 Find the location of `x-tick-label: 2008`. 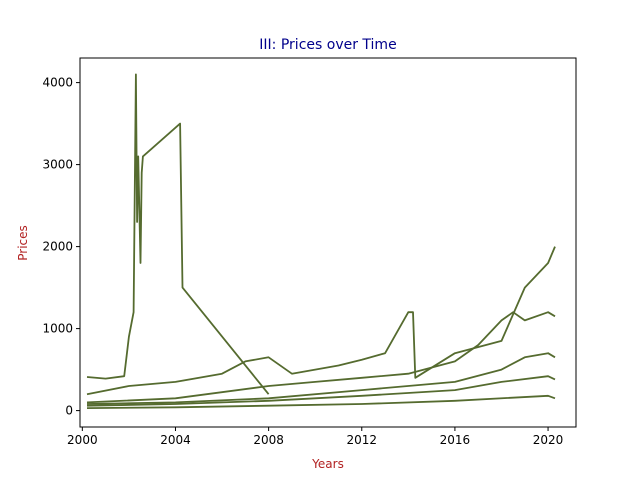

x-tick-label: 2008 is located at coordinates (268, 440).